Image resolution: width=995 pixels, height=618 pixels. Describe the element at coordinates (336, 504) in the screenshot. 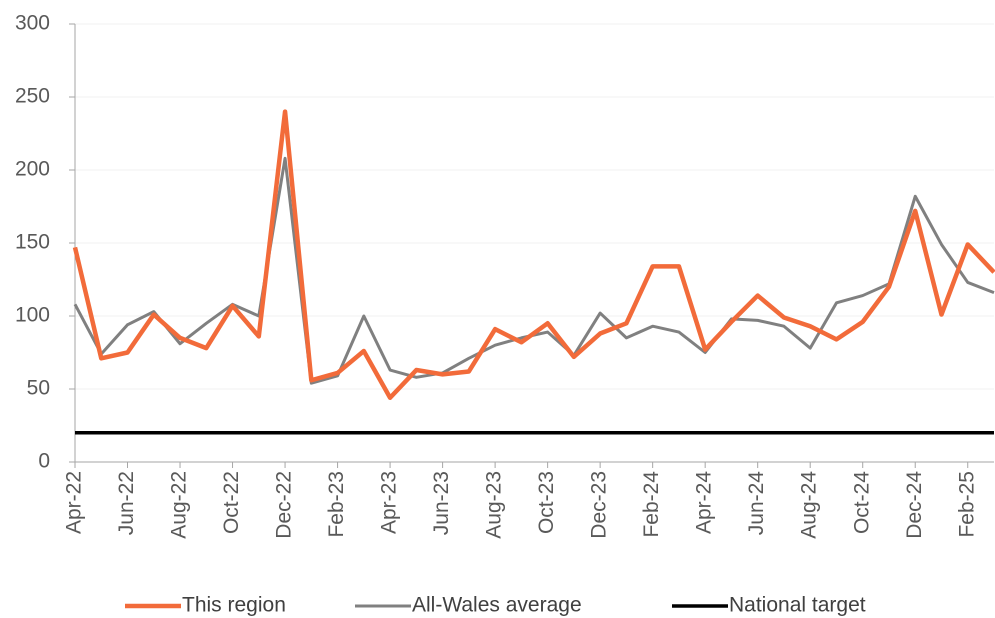

I see `x-tick-label: Feb-23` at that location.